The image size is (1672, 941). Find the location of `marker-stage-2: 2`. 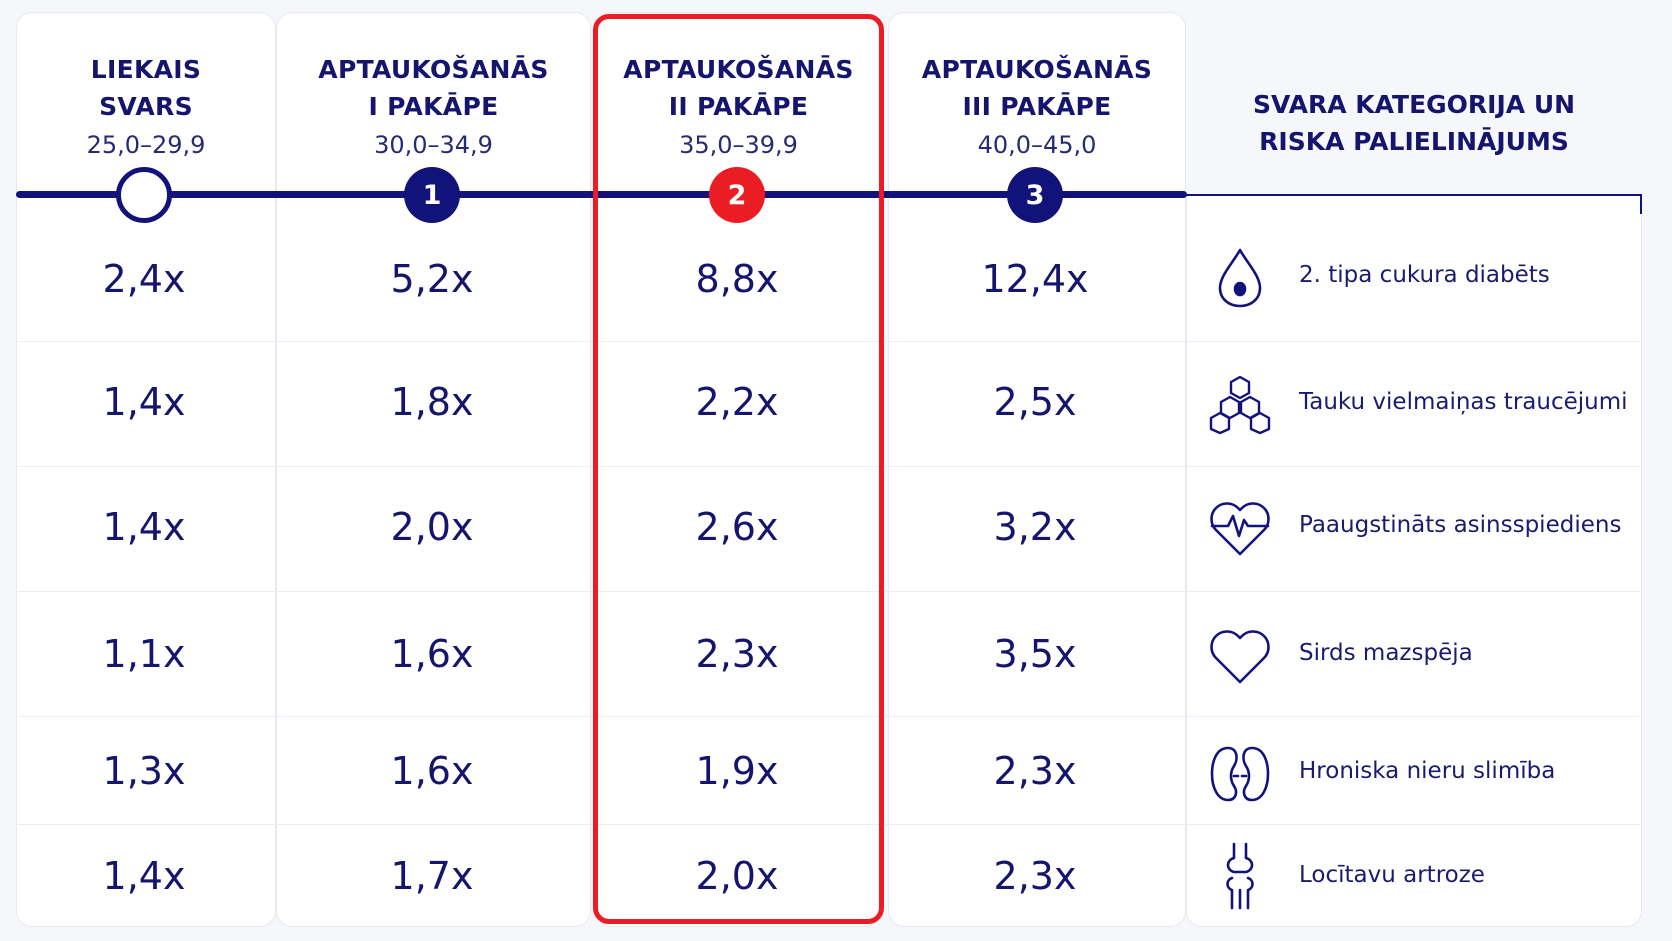

marker-stage-2: 2 is located at coordinates (737, 195).